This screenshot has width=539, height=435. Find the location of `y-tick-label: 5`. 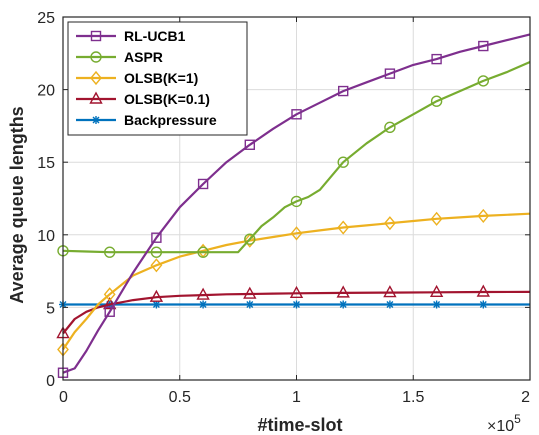

y-tick-label: 5 is located at coordinates (50, 308).